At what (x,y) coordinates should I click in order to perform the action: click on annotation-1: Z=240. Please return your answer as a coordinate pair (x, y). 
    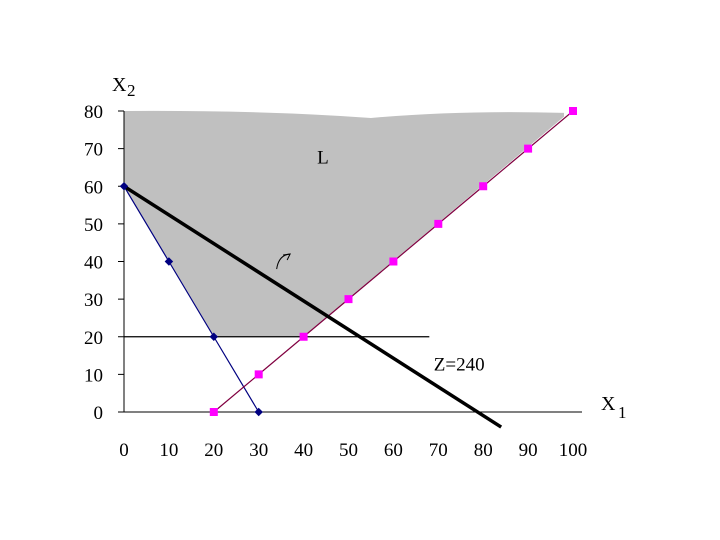
    Looking at the image, I should click on (459, 365).